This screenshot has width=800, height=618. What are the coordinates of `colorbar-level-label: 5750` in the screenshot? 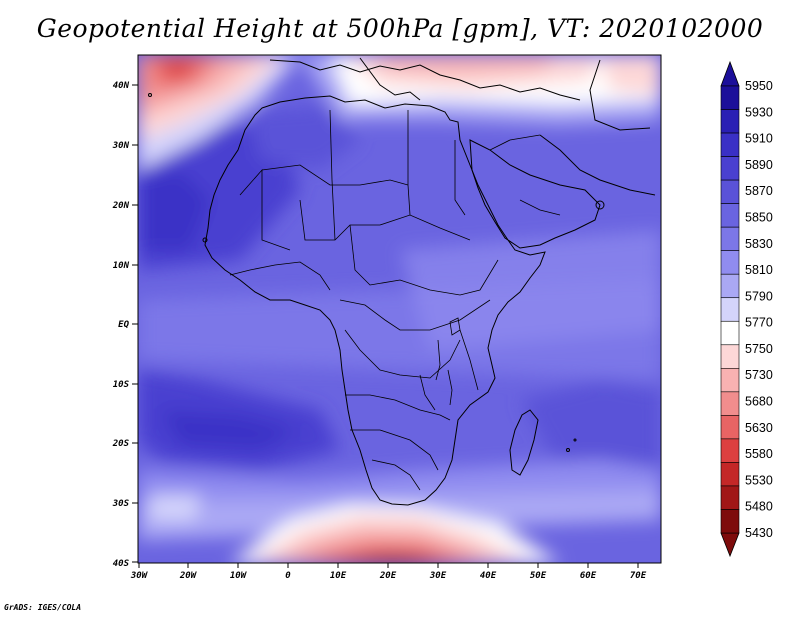 It's located at (759, 349).